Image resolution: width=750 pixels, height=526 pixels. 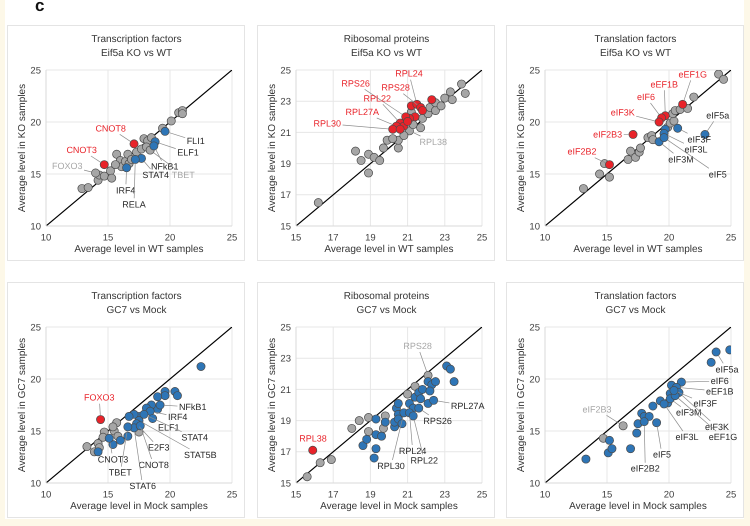 I want to click on annotation: FOXO3, so click(x=99, y=397).